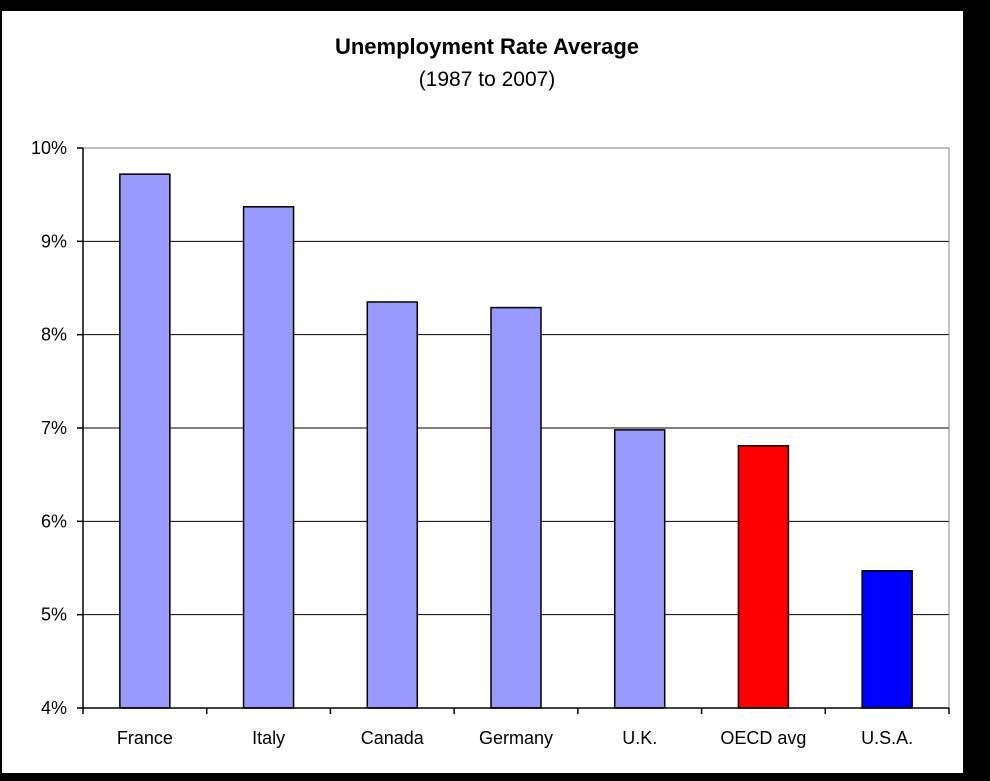  I want to click on bar-canada, so click(392, 505).